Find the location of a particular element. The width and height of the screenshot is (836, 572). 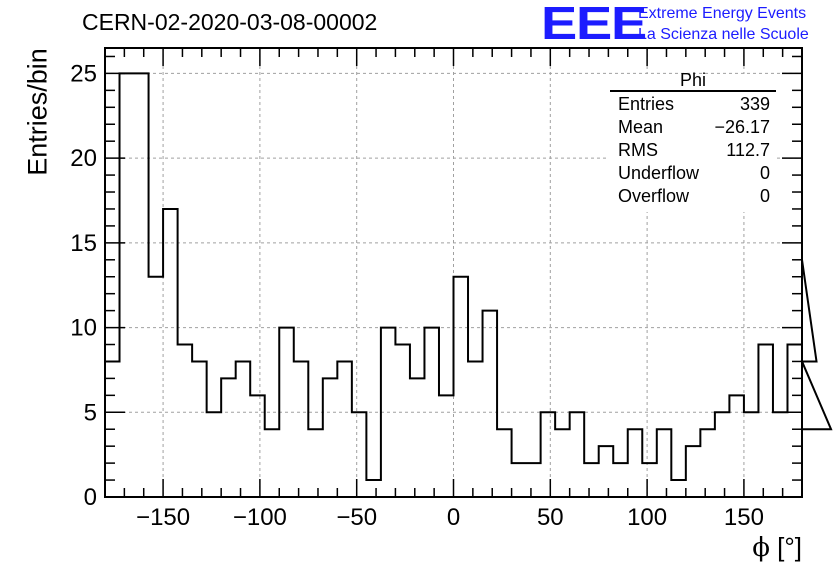

x-axis-symbol: ϕ is located at coordinates (761, 548).